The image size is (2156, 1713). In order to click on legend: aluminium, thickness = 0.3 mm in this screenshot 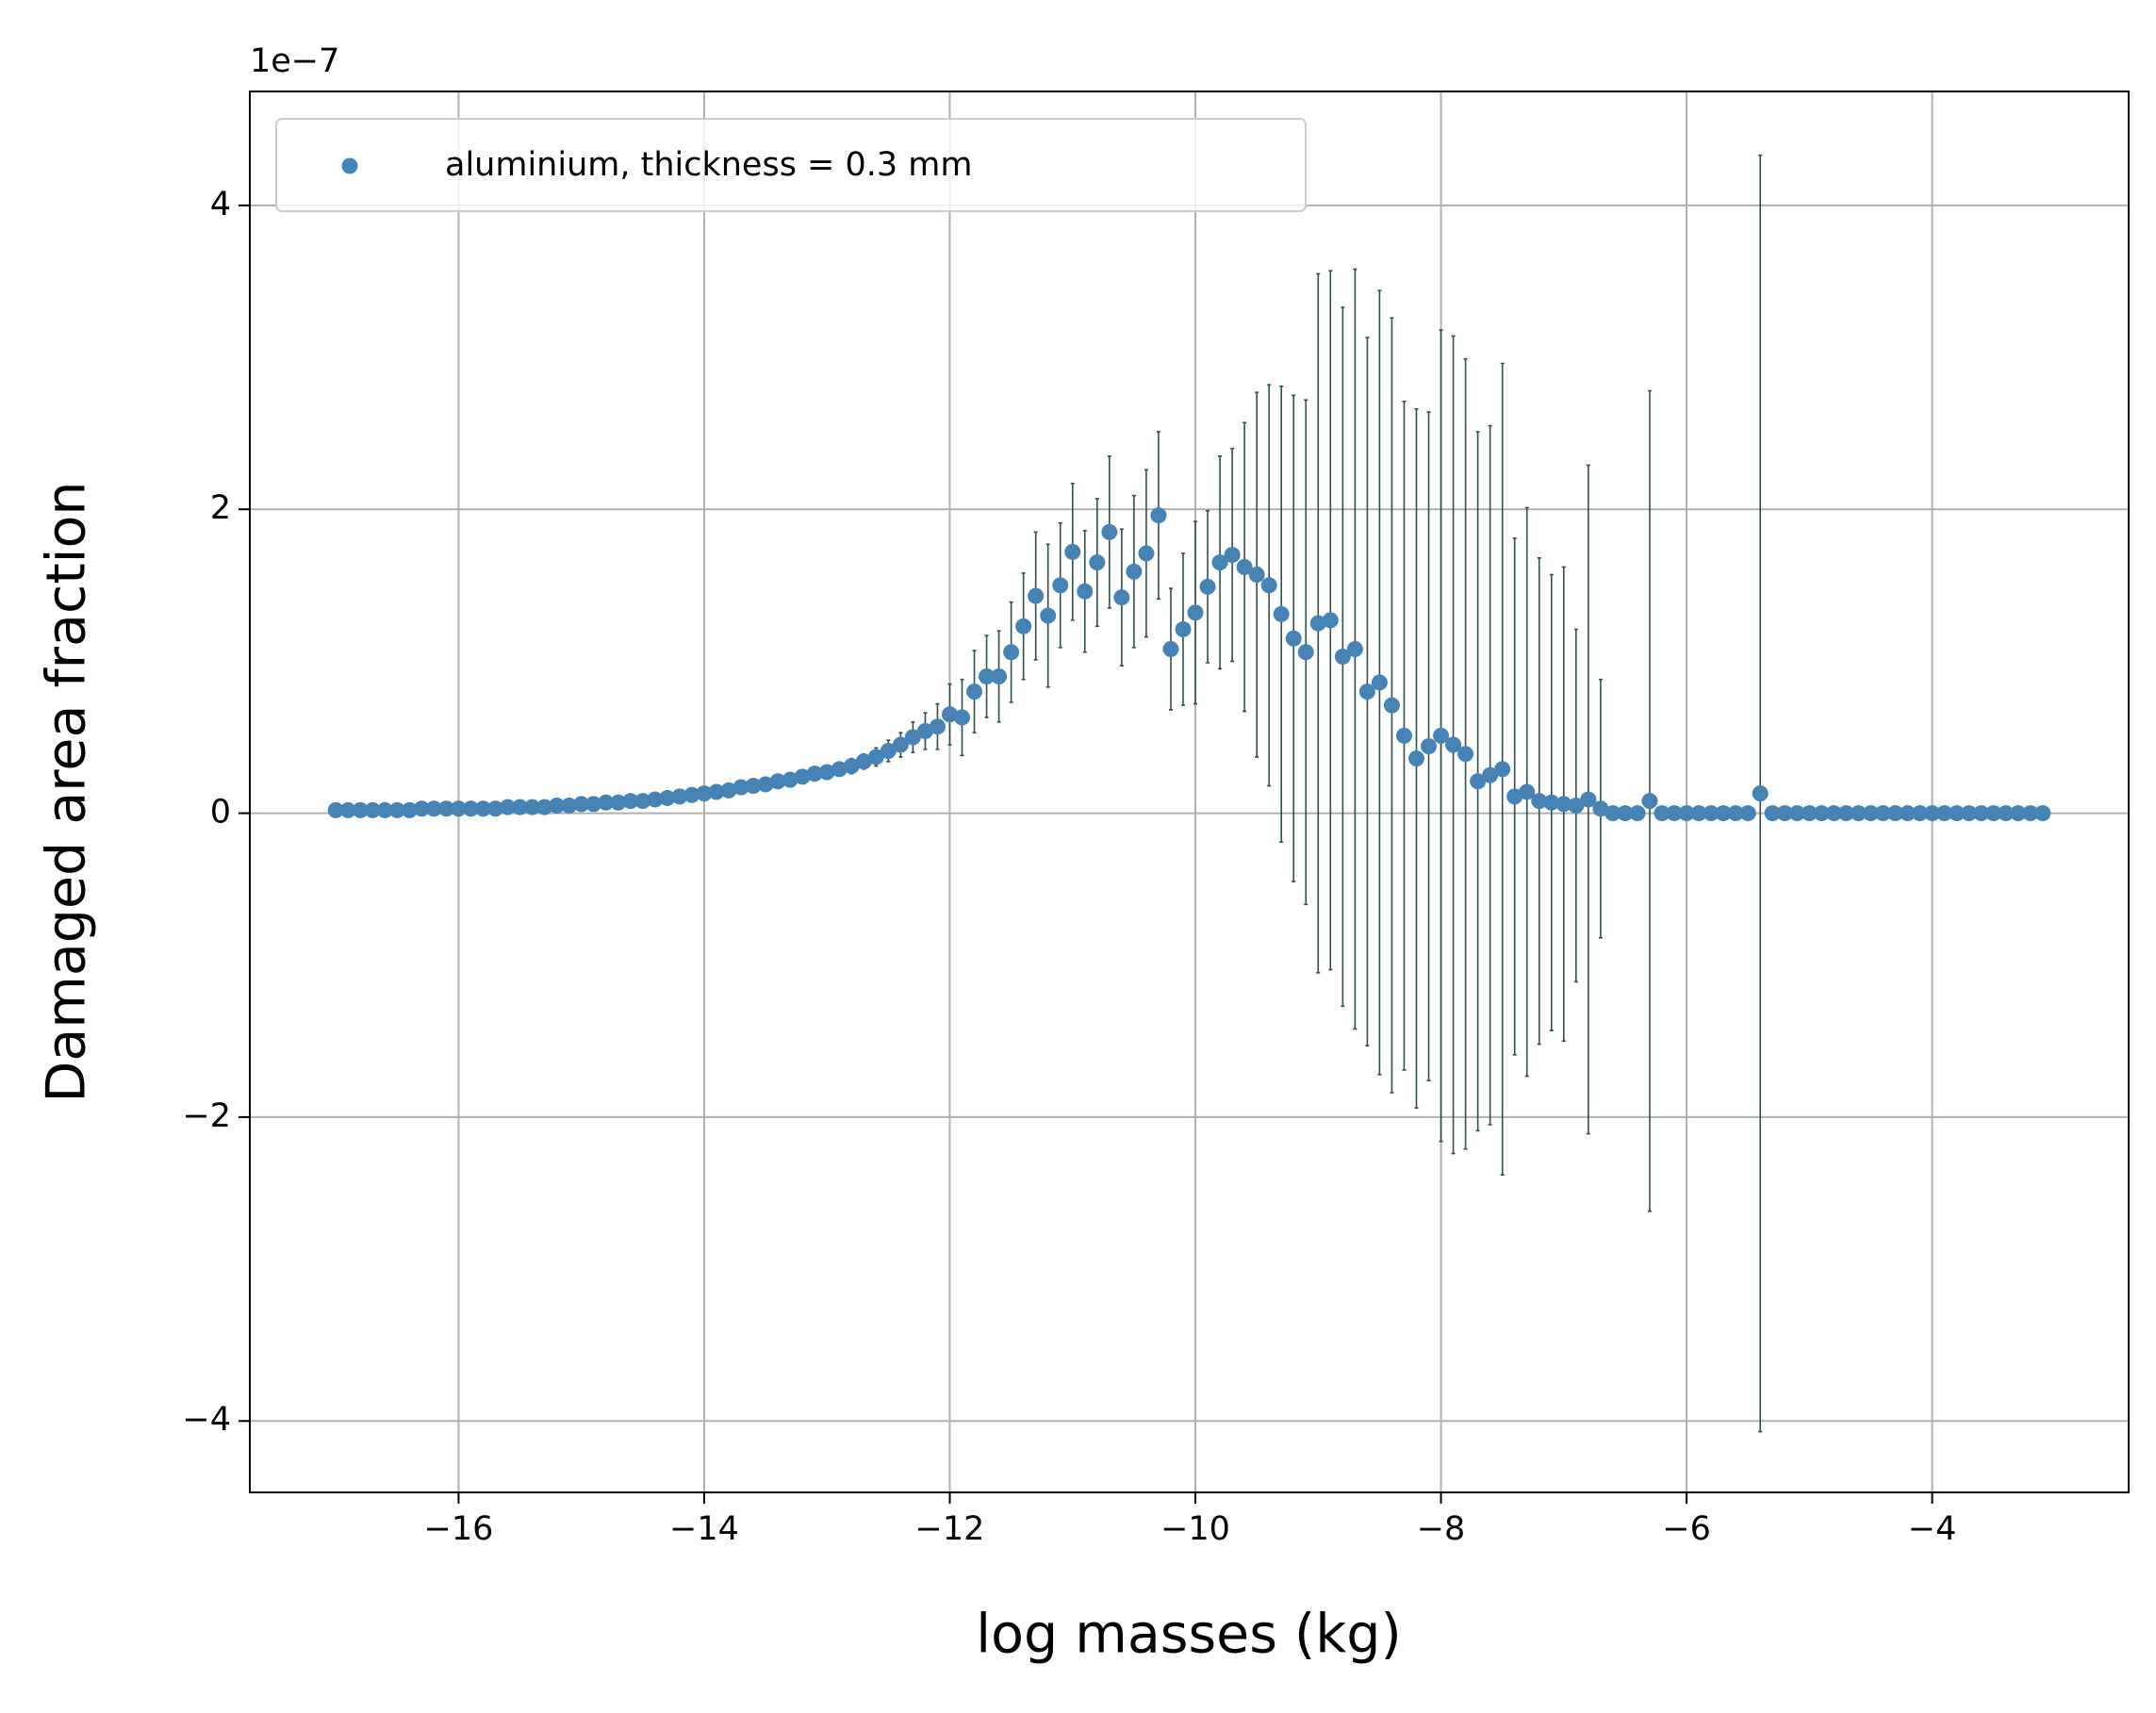, I will do `click(791, 165)`.